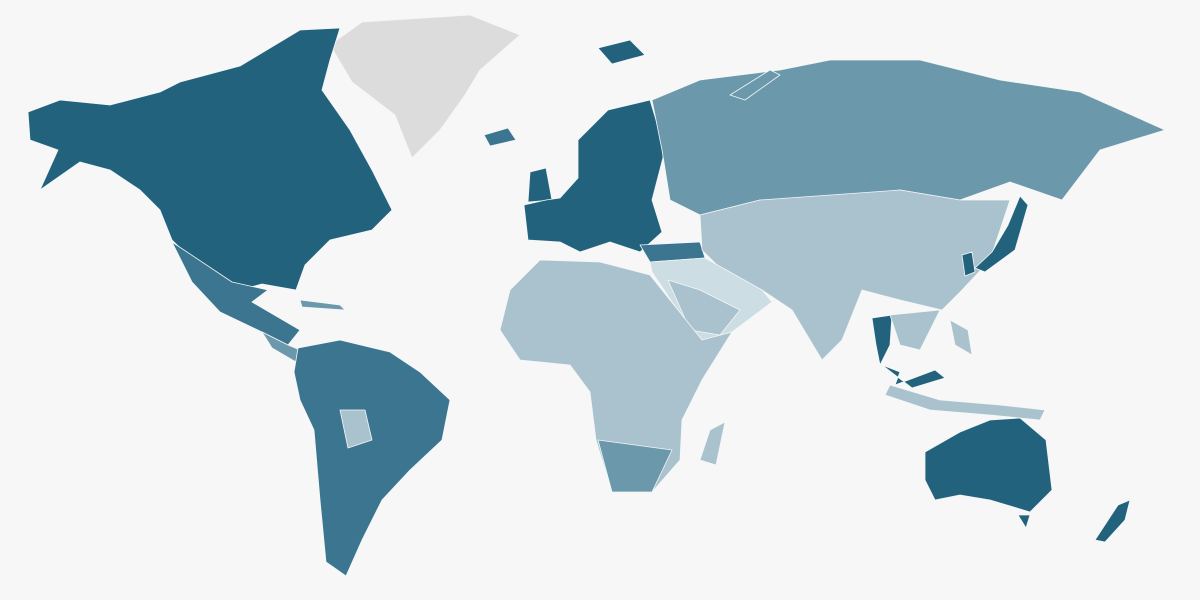 This screenshot has height=600, width=1200. What do you see at coordinates (968, 264) in the screenshot?
I see `region-korea` at bounding box center [968, 264].